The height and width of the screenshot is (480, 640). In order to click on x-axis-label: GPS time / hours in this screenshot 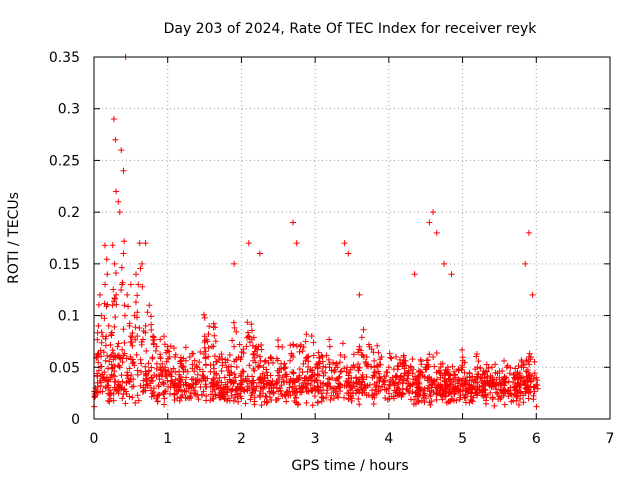, I will do `click(349, 466)`.